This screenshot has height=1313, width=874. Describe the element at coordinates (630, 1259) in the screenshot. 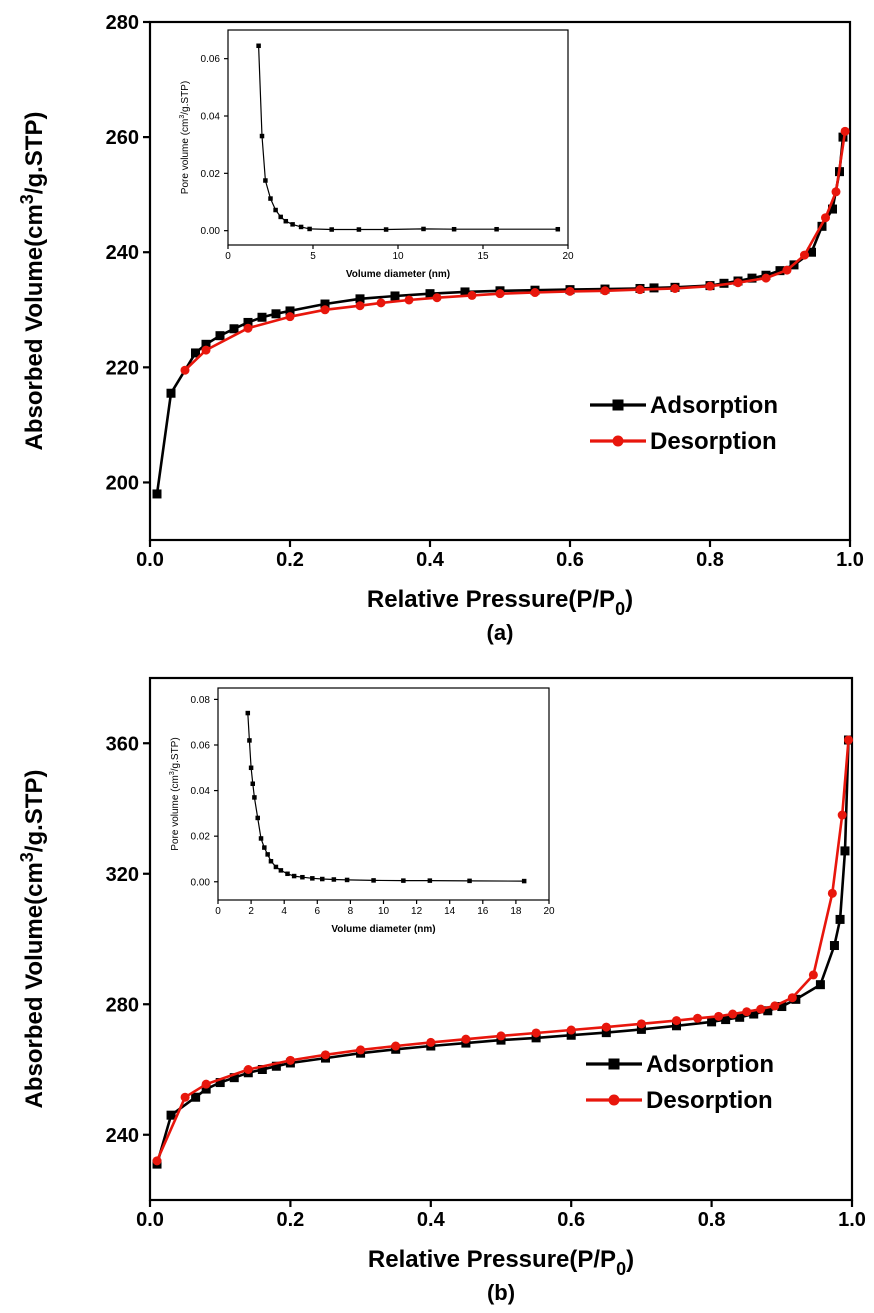

I see `x-axis-title-tail: )` at that location.